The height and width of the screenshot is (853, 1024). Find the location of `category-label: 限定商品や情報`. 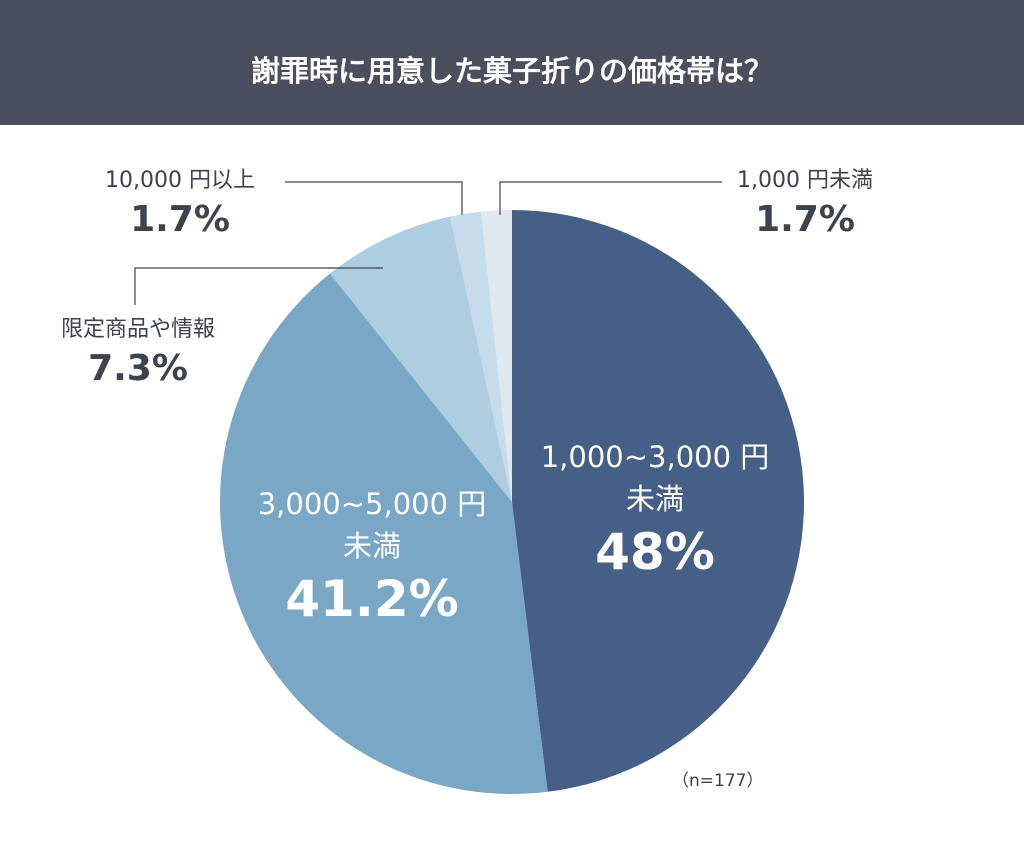

category-label: 限定商品や情報 is located at coordinates (138, 329).